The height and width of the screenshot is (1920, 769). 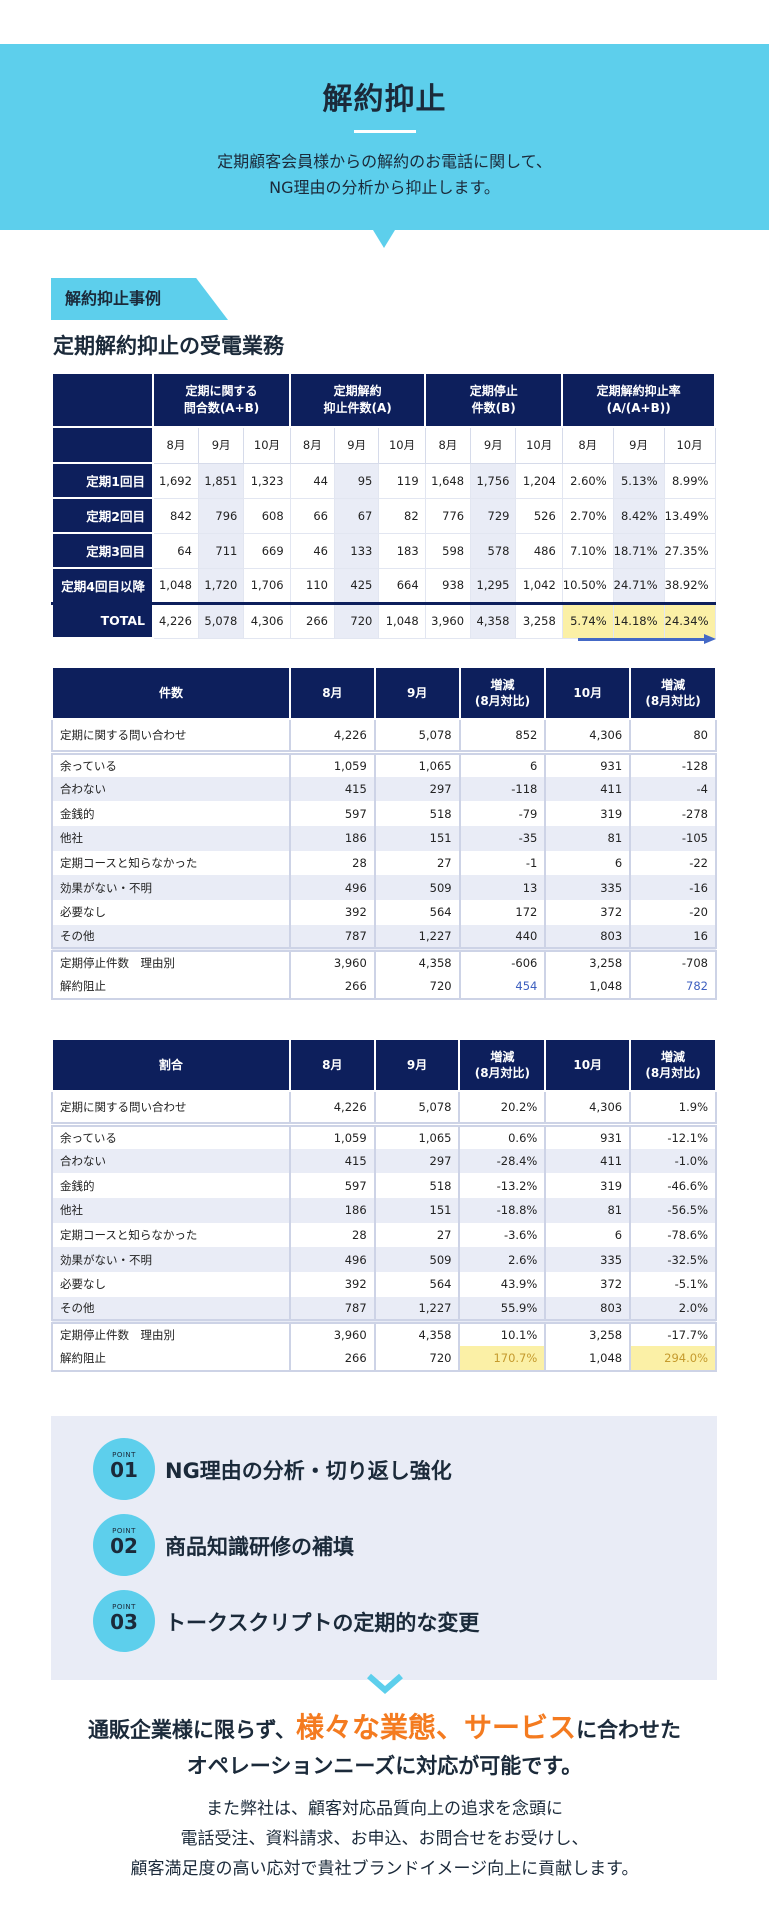 What do you see at coordinates (638, 400) in the screenshot?
I see `group-header: 定期解約抑止率 (A/(A+B))` at bounding box center [638, 400].